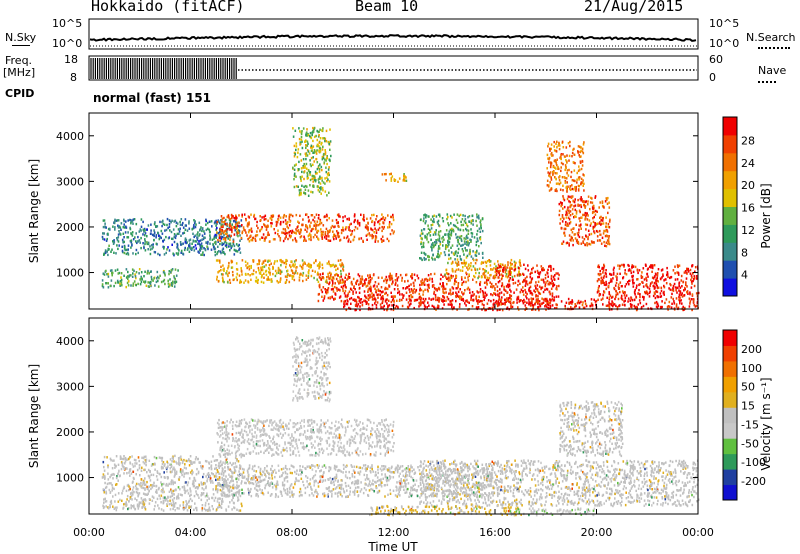  Describe the element at coordinates (393, 68) in the screenshot. I see `freq-panel-frame` at that location.